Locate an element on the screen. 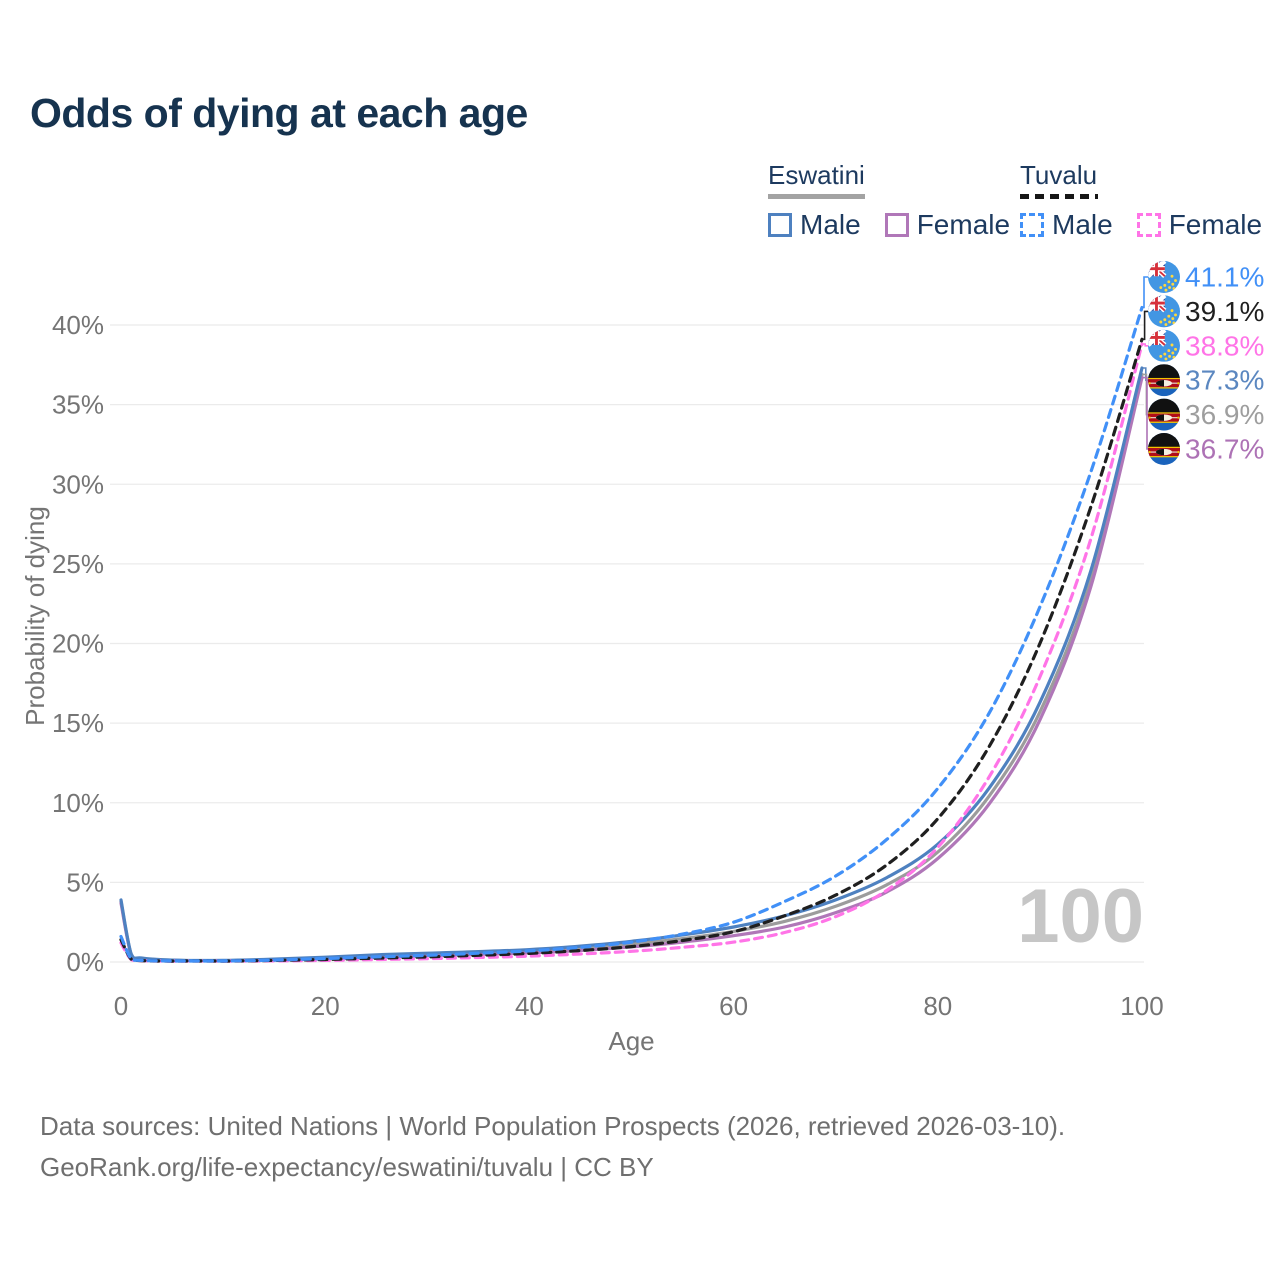 The image size is (1280, 1280). eswatini-male-swatch-icon is located at coordinates (780, 225).